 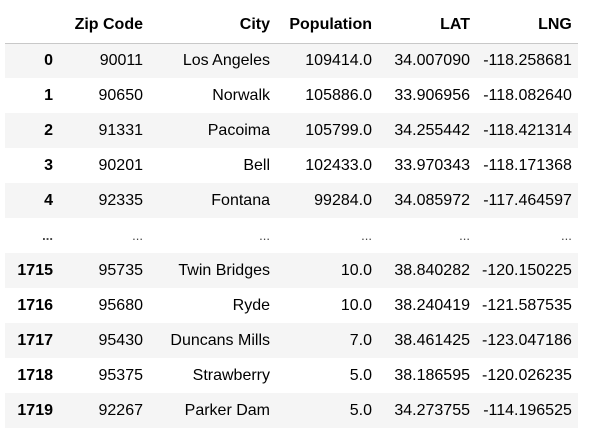 What do you see at coordinates (35, 305) in the screenshot?
I see `row-index: 1716` at bounding box center [35, 305].